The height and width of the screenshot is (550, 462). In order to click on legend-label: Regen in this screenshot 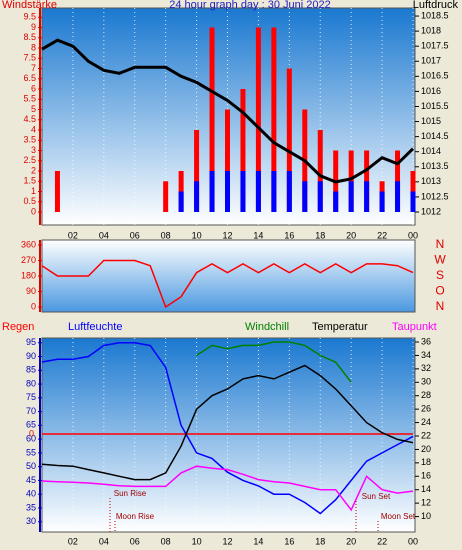, I will do `click(18, 327)`.